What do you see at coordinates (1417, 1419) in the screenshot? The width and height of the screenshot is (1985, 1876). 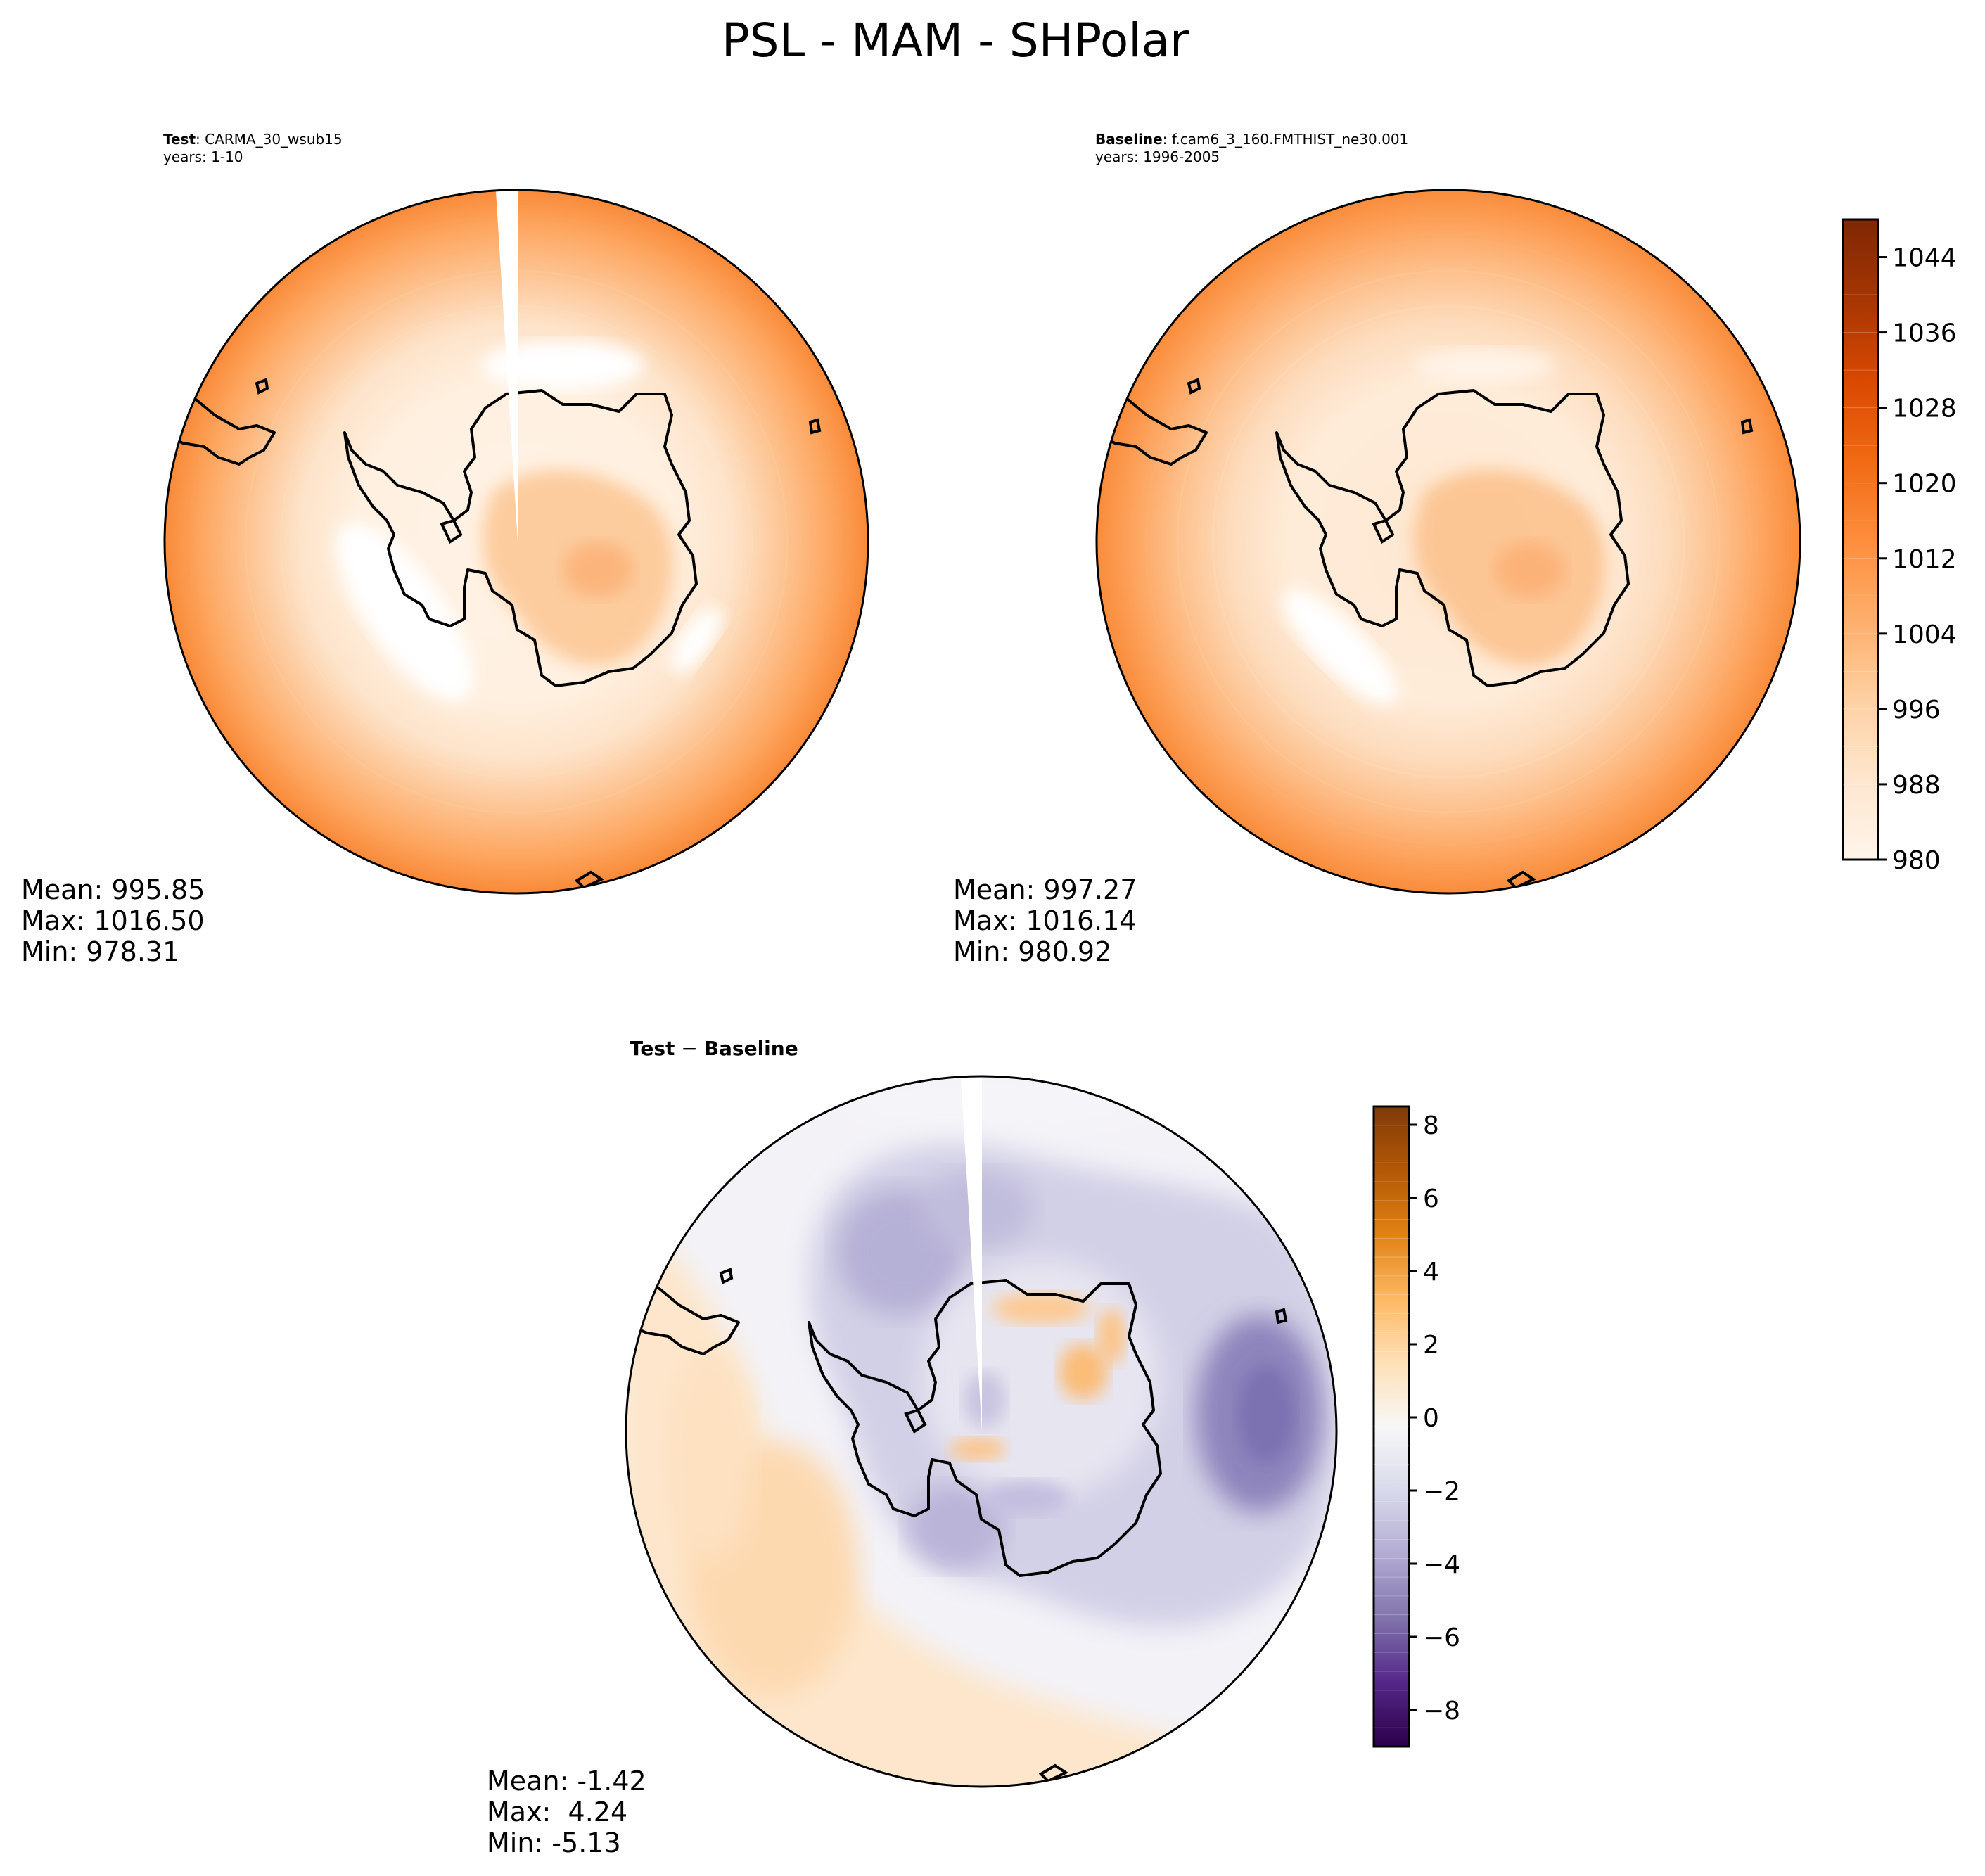 I see `colorbar-difference-ticks: −8 −6 −4 −2 0 2 4 6 8` at bounding box center [1417, 1419].